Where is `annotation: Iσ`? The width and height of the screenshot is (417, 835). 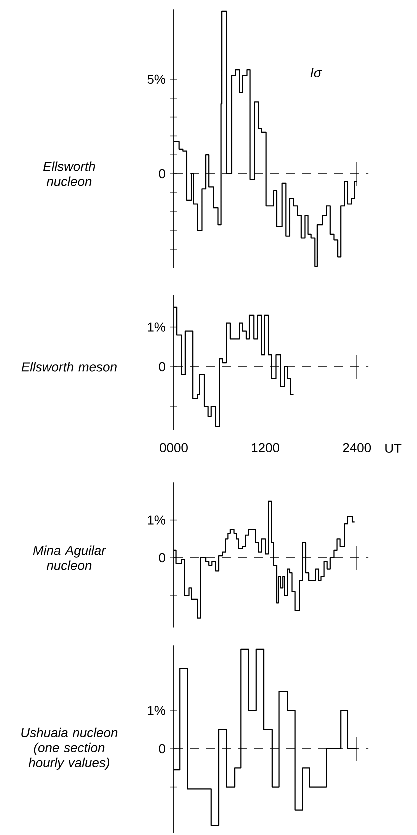
annotation: Iσ is located at coordinates (316, 73).